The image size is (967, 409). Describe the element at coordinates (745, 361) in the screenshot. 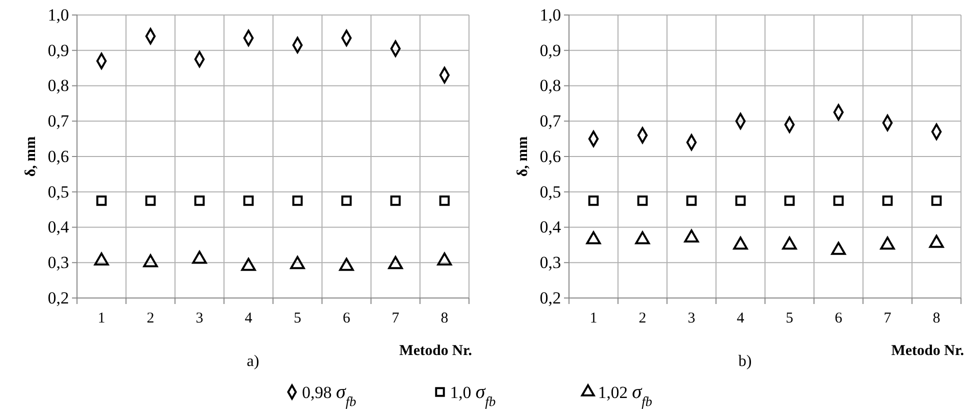

I see `text: b)` at that location.